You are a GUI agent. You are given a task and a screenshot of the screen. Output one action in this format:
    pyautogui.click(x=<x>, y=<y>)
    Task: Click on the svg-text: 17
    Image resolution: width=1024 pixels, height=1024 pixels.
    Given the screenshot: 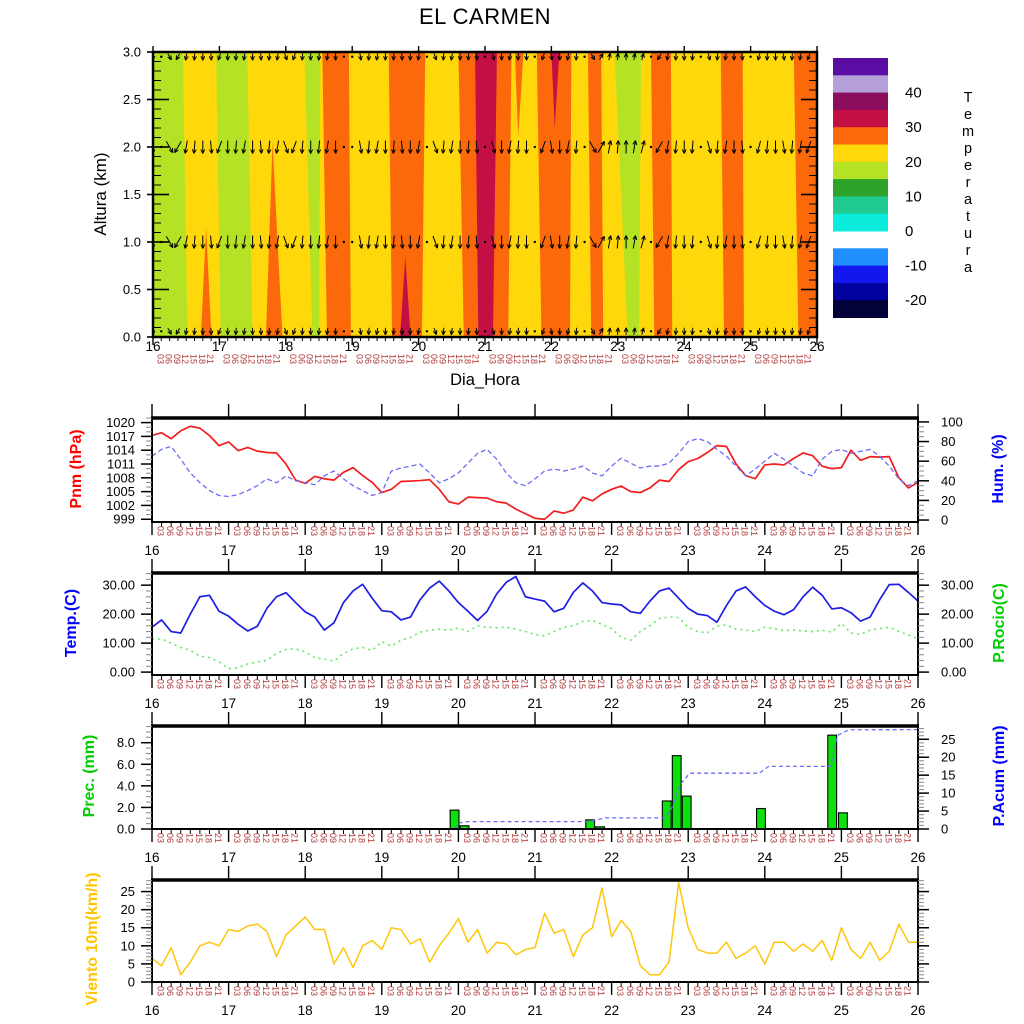 What is the action you would take?
    pyautogui.click(x=228, y=703)
    